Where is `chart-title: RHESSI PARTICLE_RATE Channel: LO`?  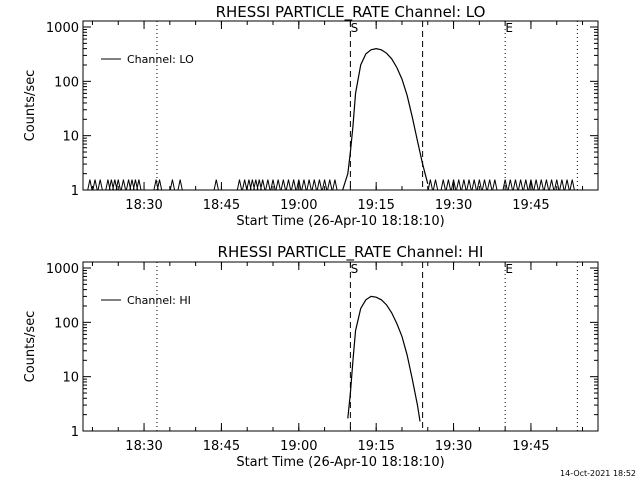
chart-title: RHESSI PARTICLE_RATE Channel: LO is located at coordinates (351, 12).